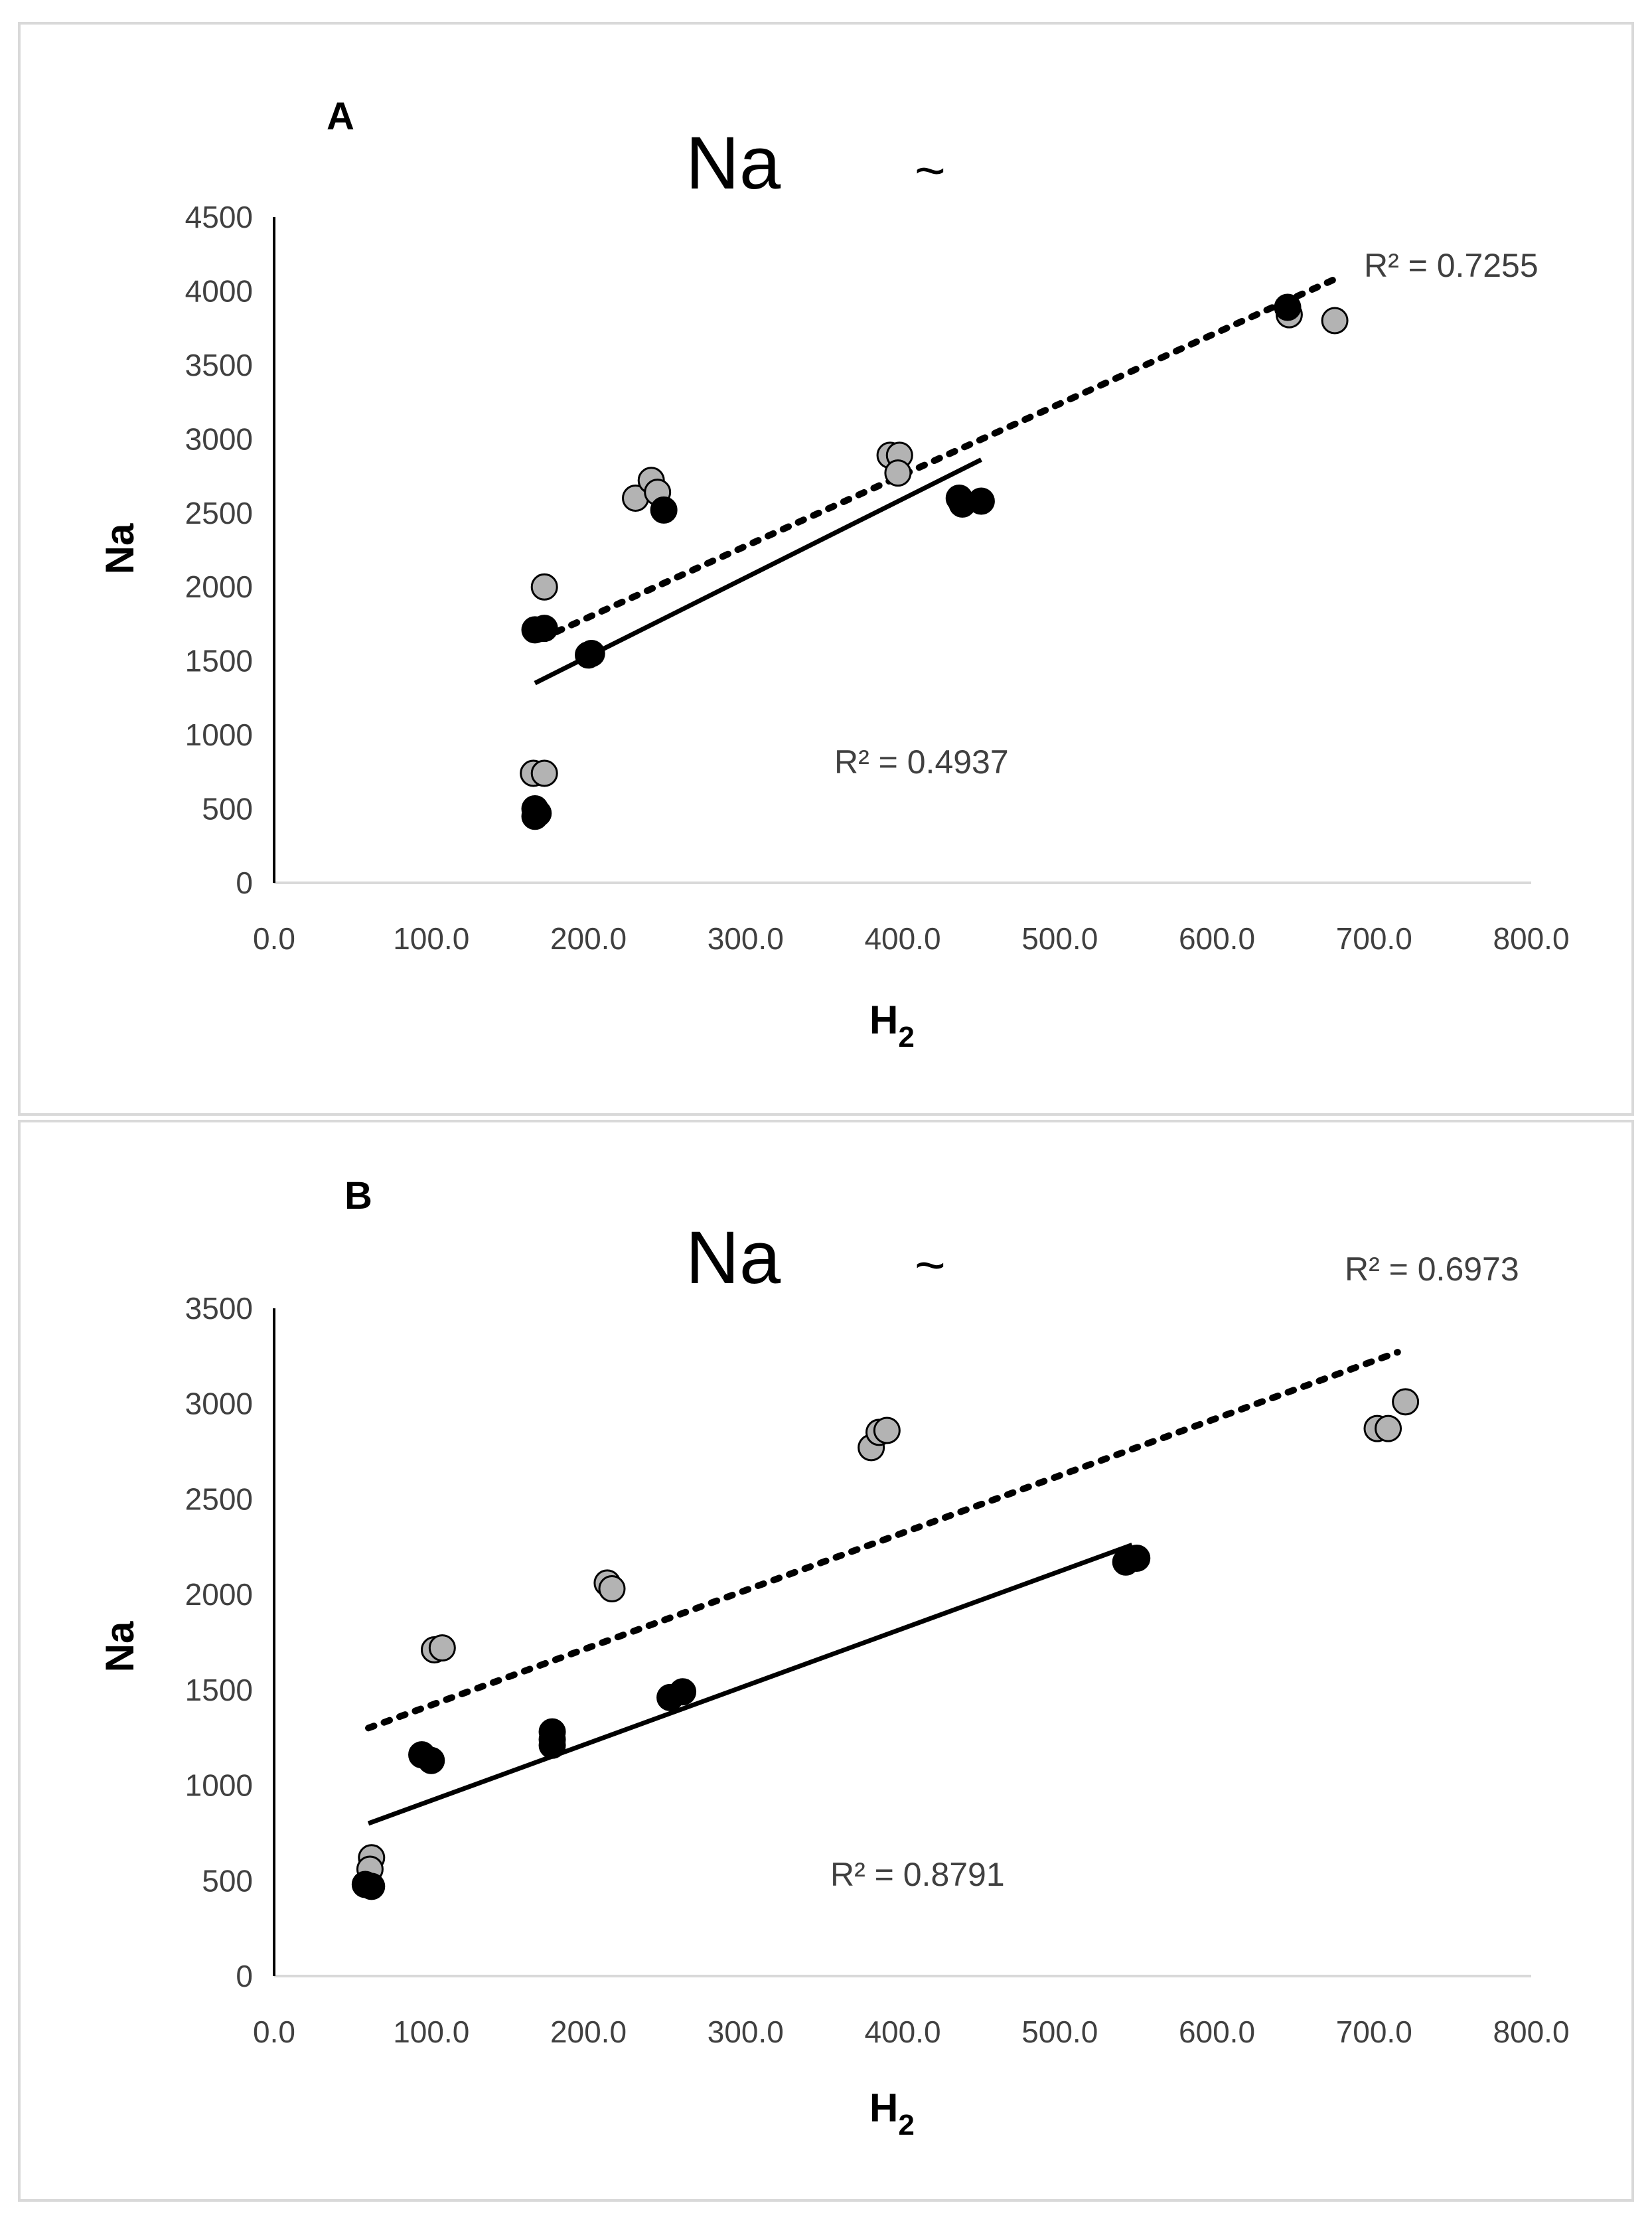 Image resolution: width=1652 pixels, height=2221 pixels. Describe the element at coordinates (358, 1195) in the screenshot. I see `panel-label: B` at that location.